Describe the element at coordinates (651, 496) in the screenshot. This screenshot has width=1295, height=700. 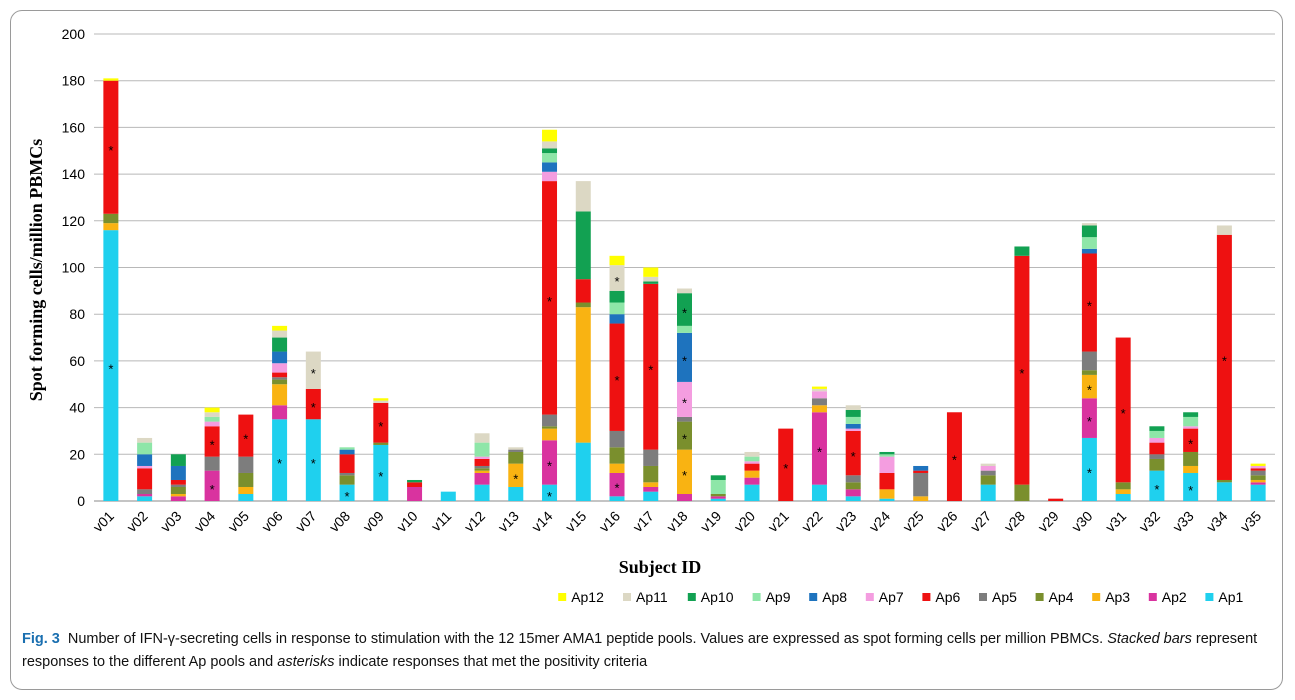
I see `bar-segment-v17-ap1` at that location.